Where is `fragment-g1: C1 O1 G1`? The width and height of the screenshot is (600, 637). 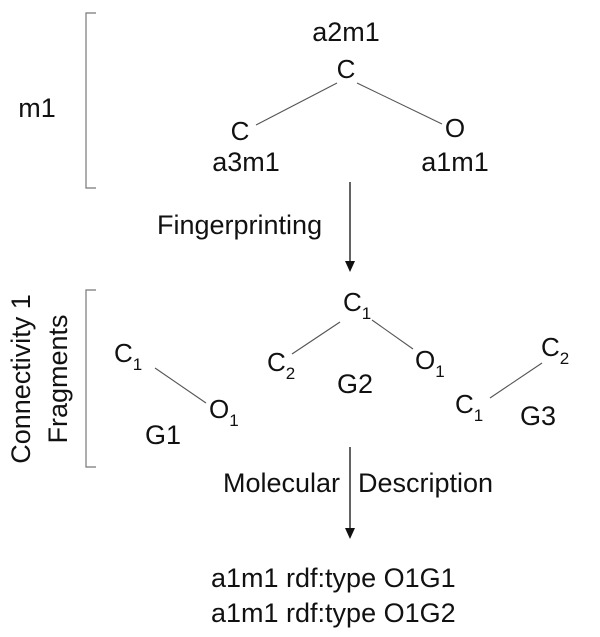 fragment-g1: C1 O1 G1 is located at coordinates (176, 394).